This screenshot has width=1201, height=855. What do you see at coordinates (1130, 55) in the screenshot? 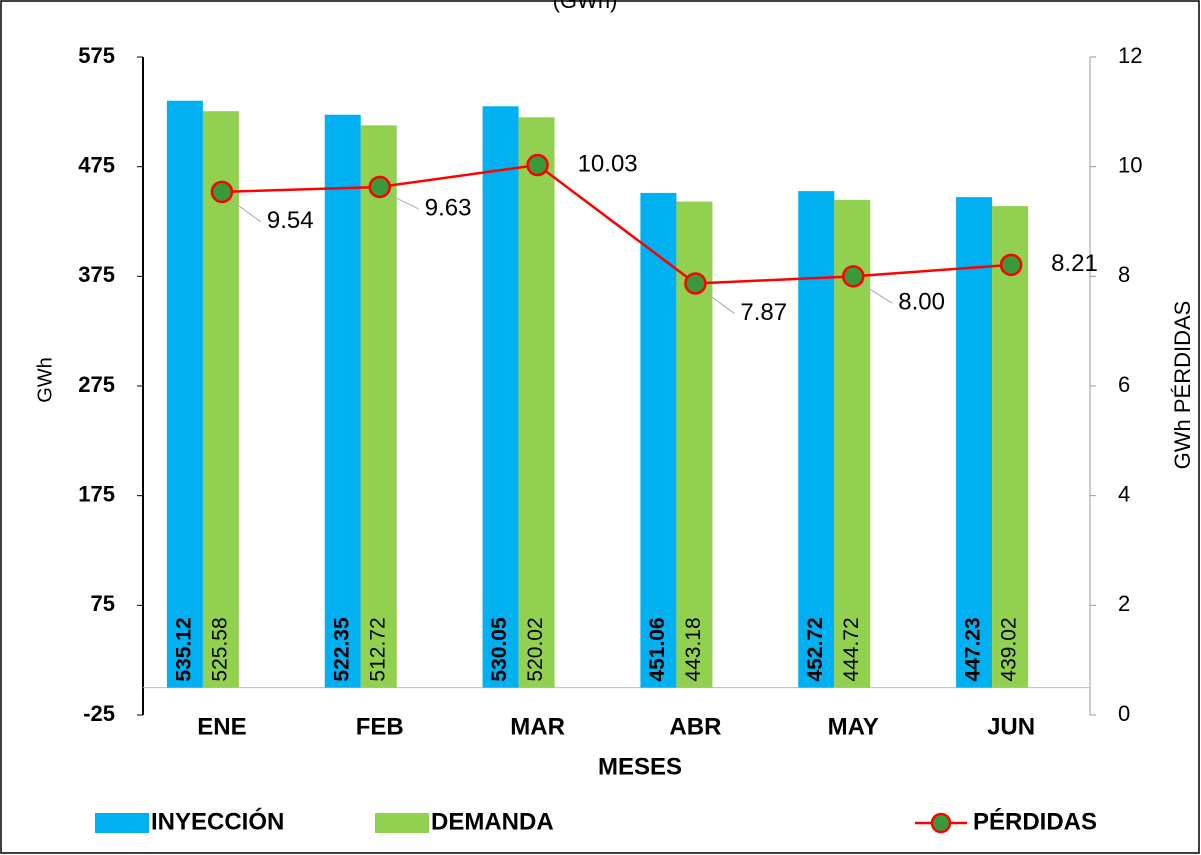
I see `y2-tick-label: 12` at bounding box center [1130, 55].